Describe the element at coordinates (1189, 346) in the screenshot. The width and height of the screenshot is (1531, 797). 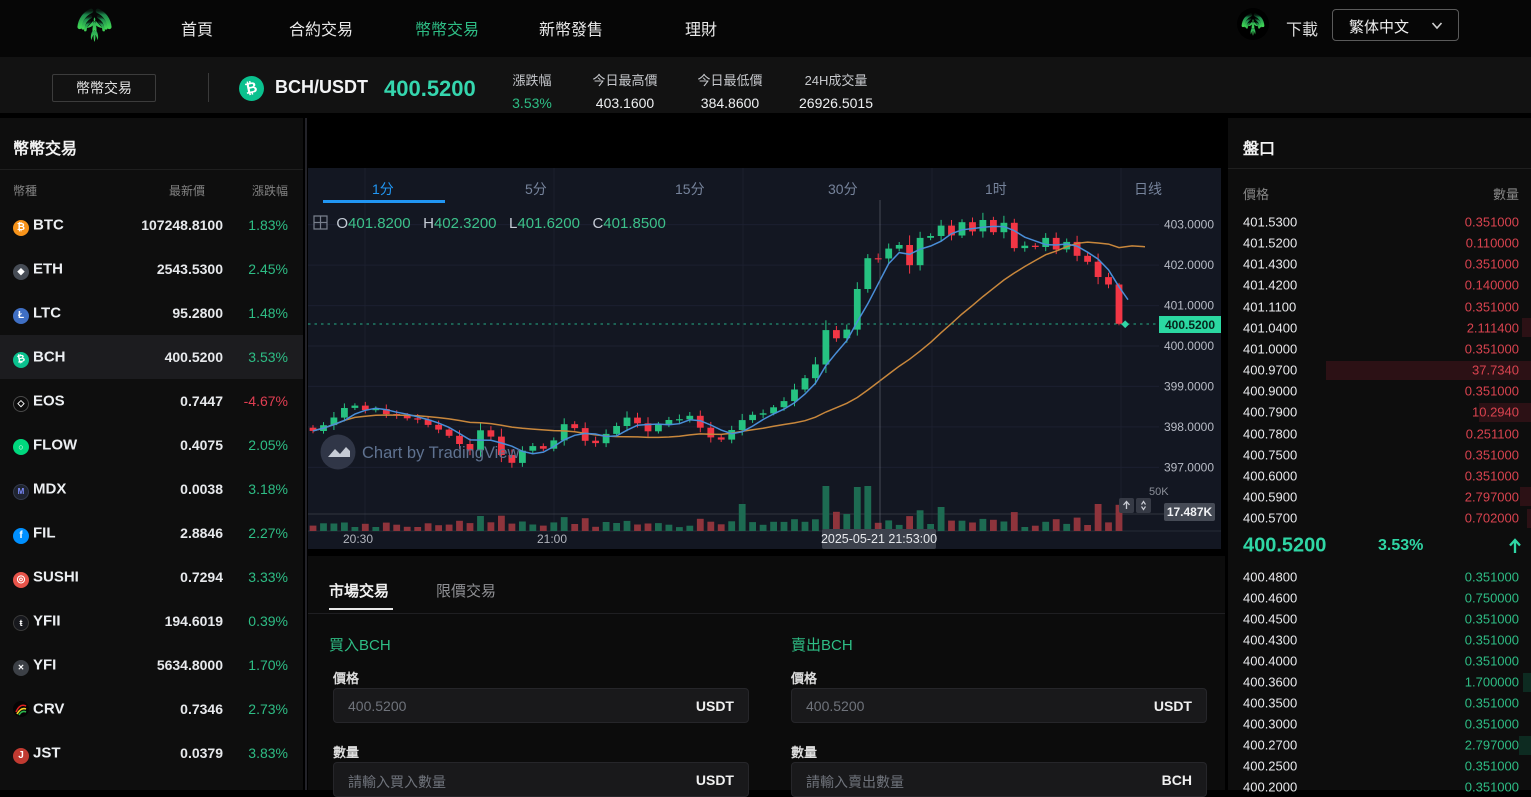
I see `svg-text: 400.0000` at that location.